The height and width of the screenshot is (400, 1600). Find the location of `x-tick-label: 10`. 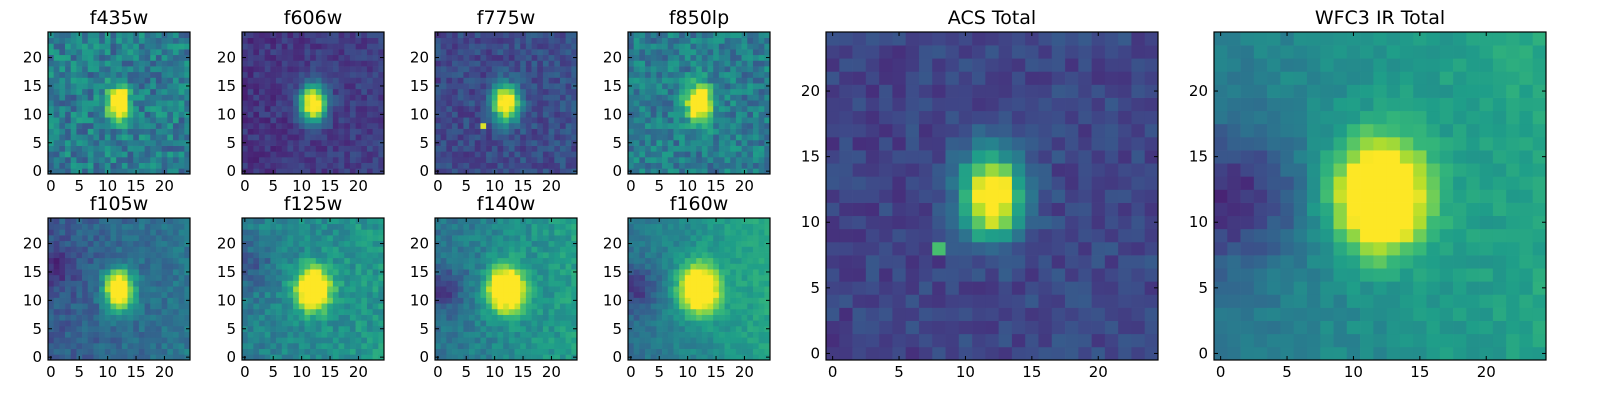

x-tick-label: 10 is located at coordinates (494, 186).